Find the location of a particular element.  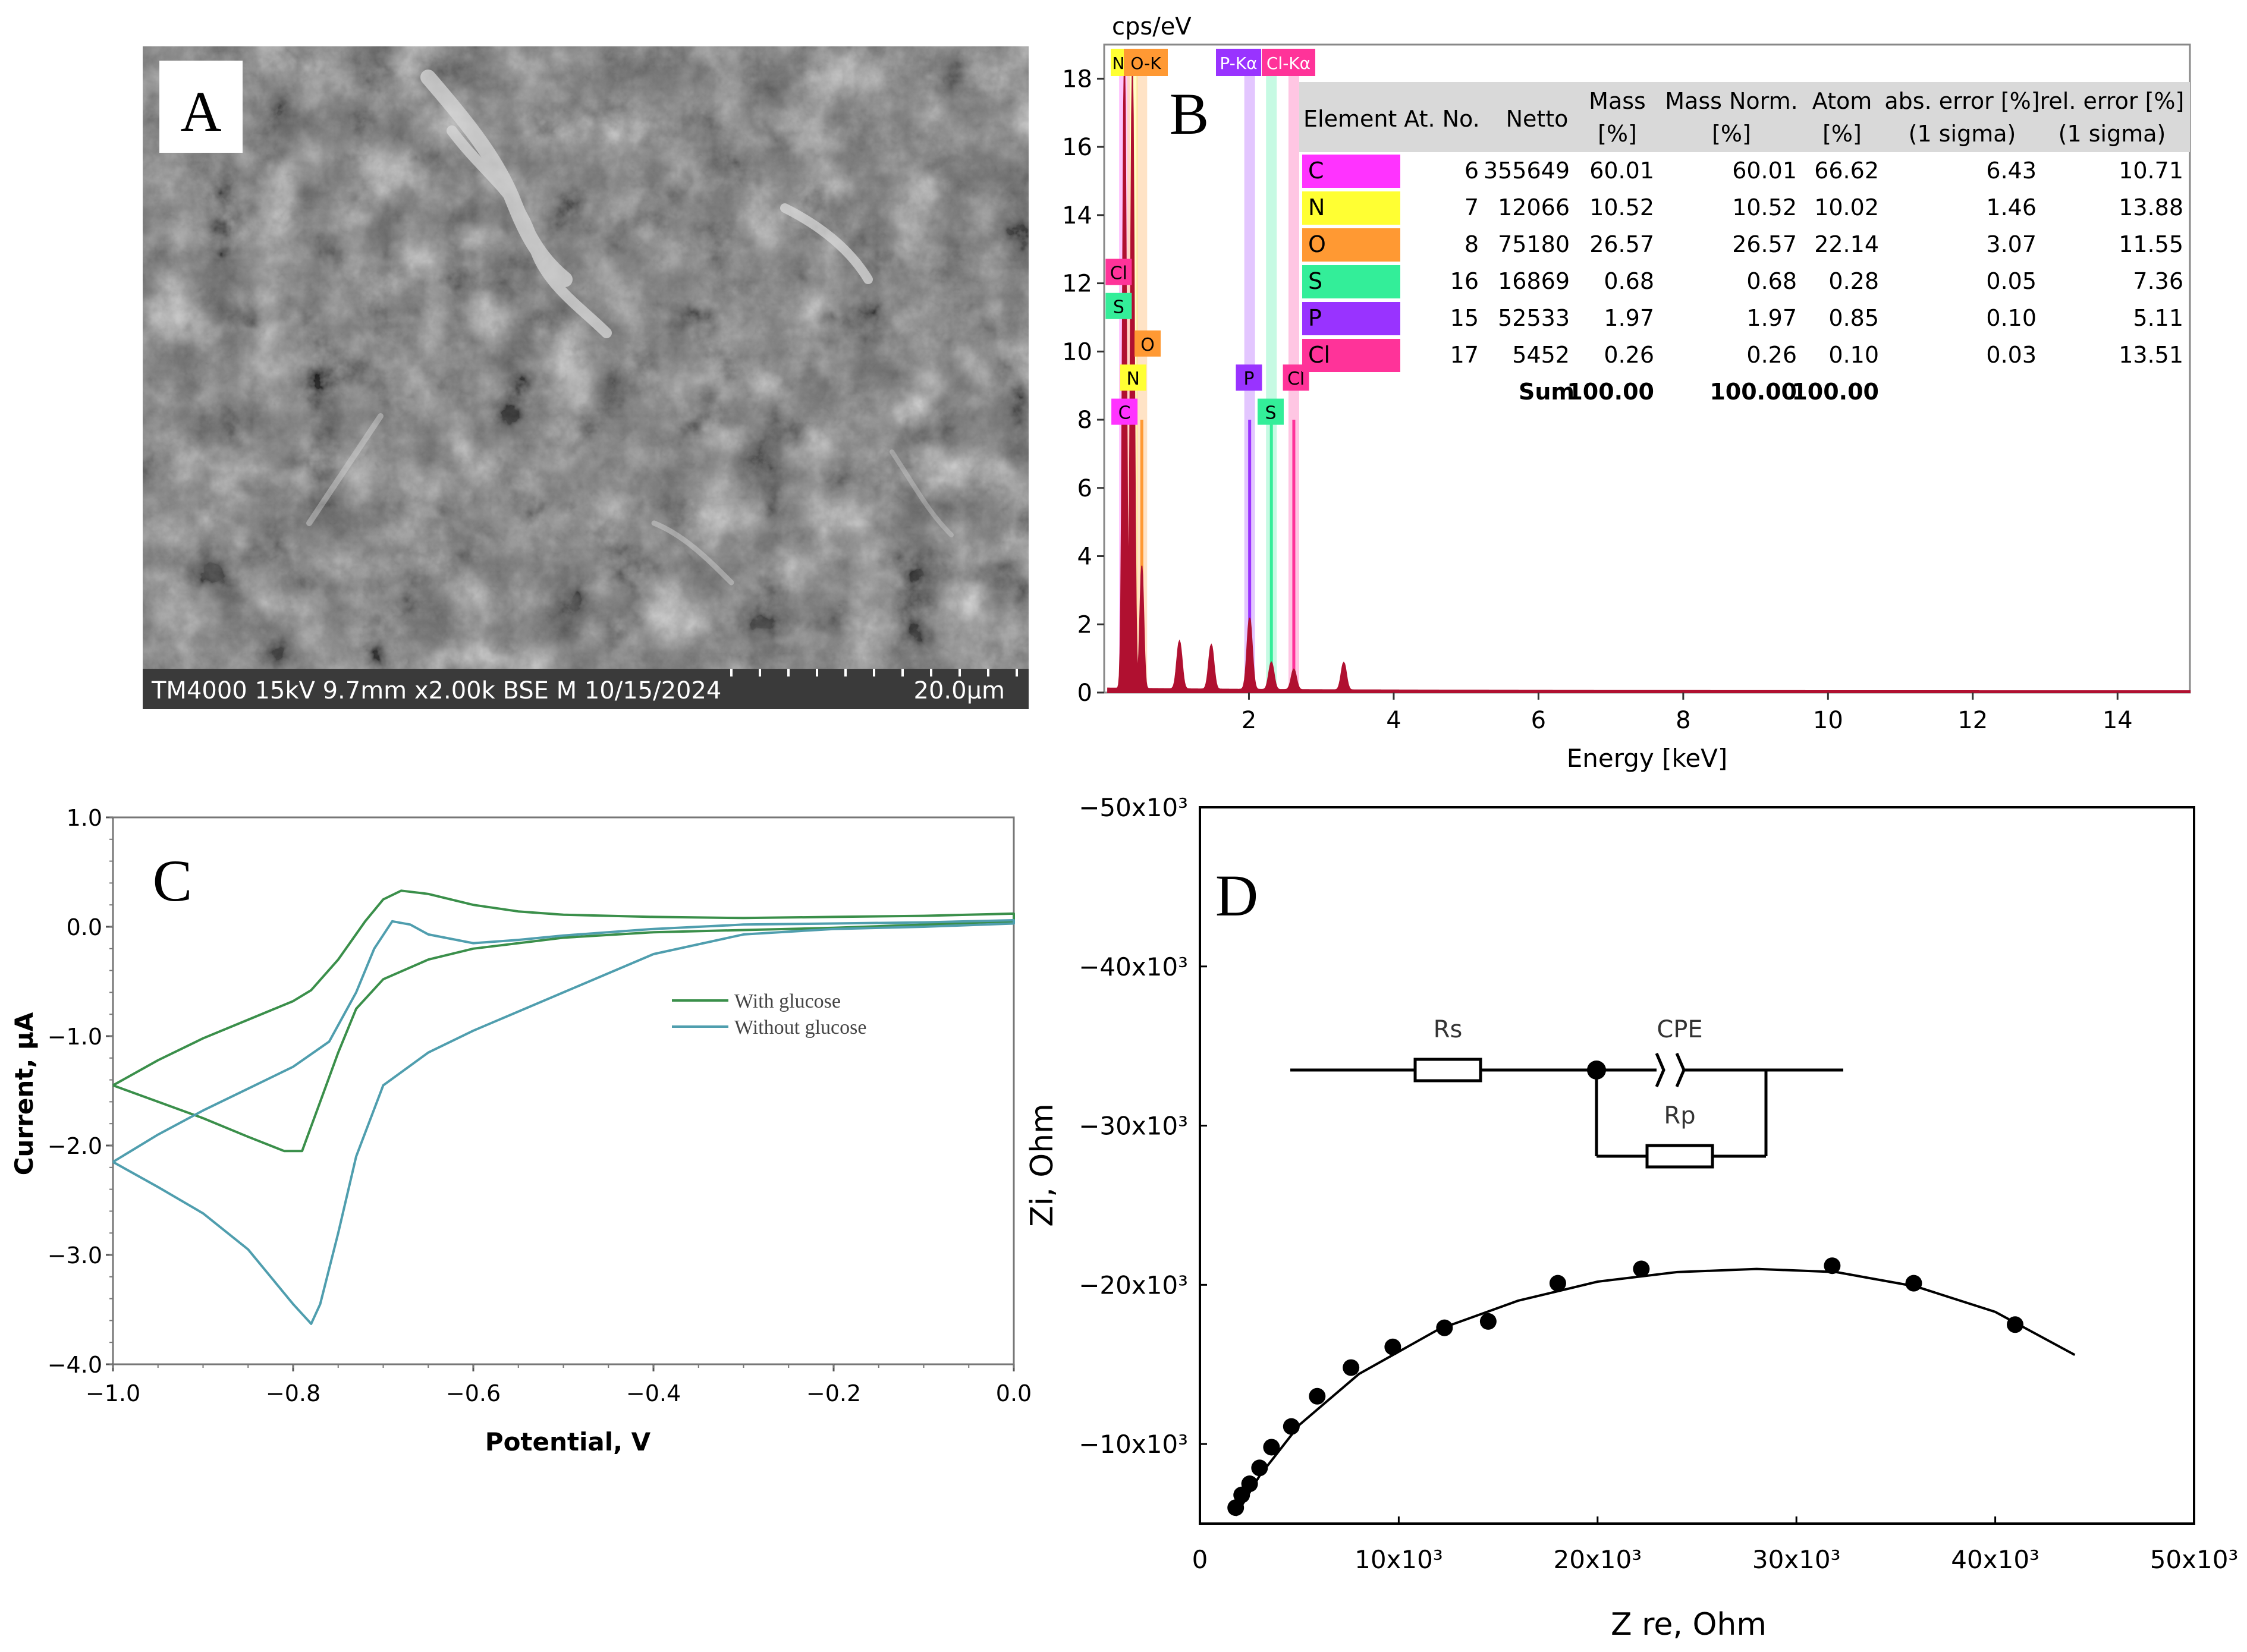

table-cell: 22.14 is located at coordinates (1846, 244).